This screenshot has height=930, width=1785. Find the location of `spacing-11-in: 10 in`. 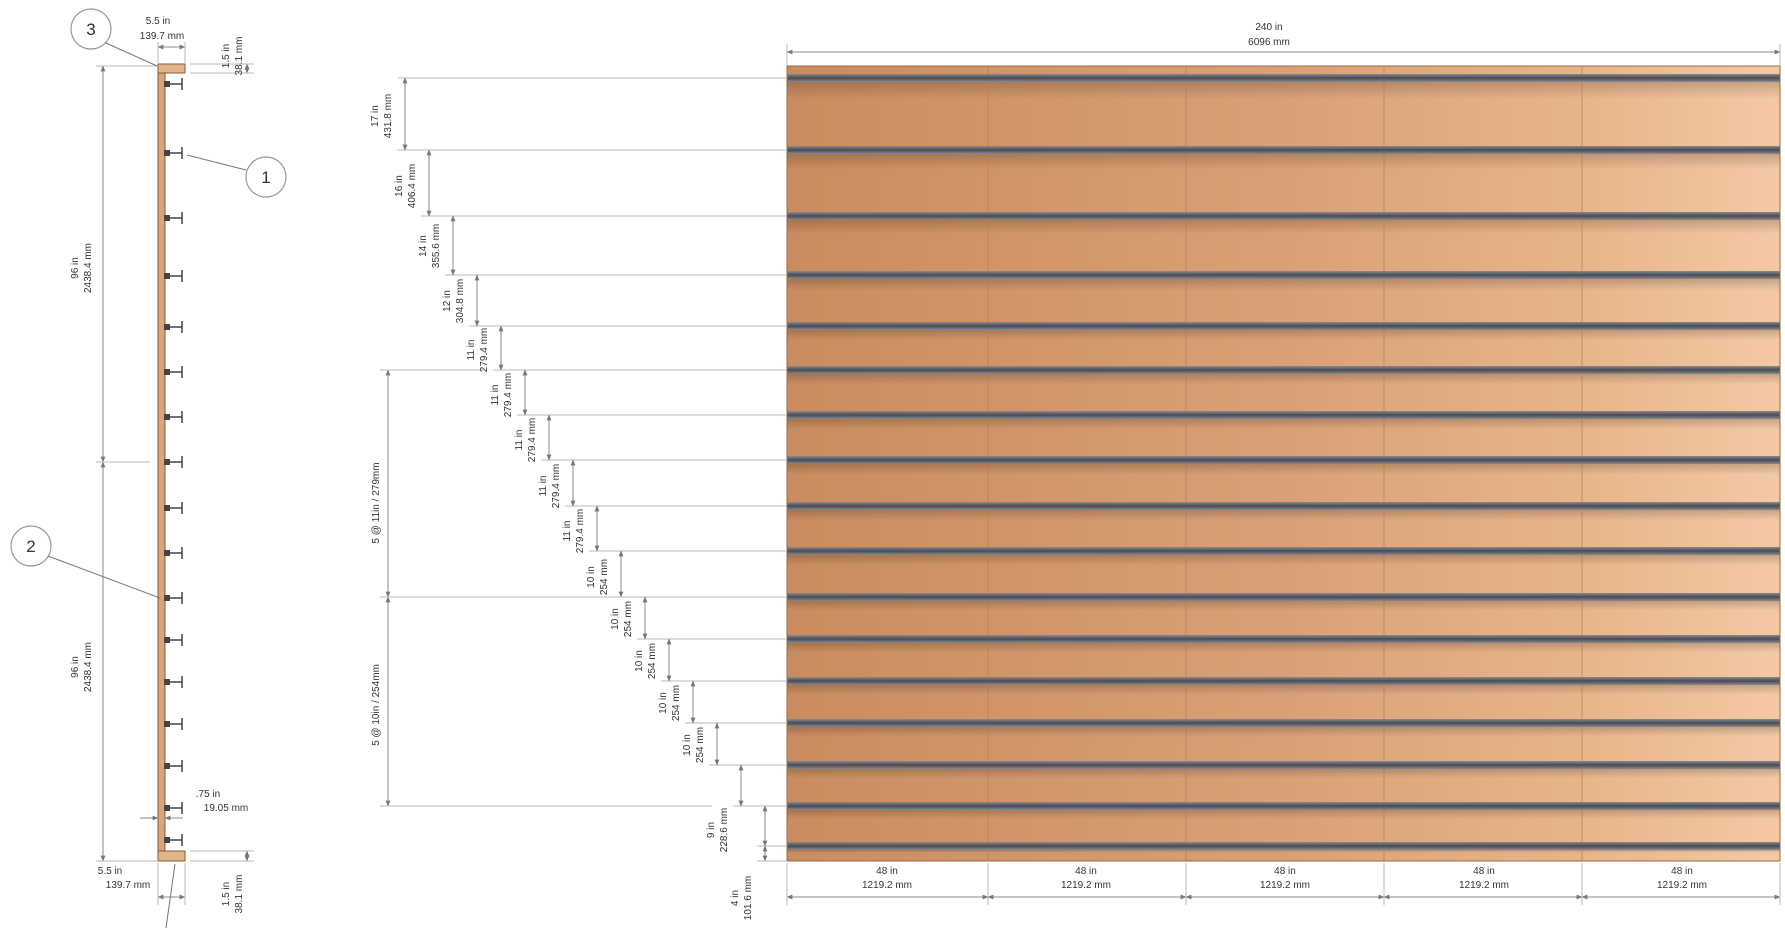

spacing-11-in: 10 in is located at coordinates (615, 619).